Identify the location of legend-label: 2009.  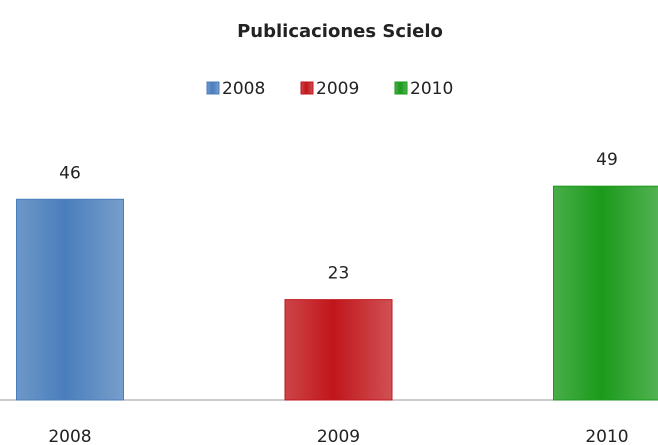
(337, 89).